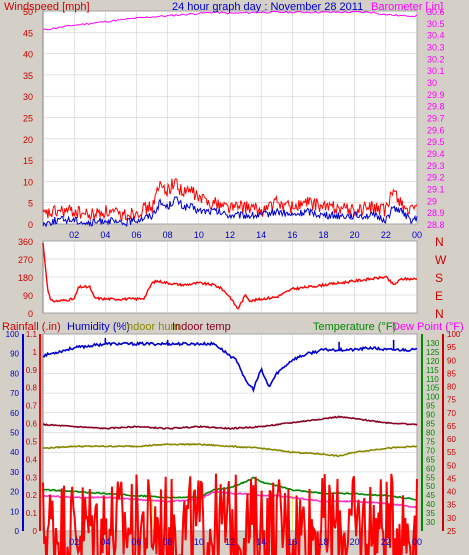 The image size is (469, 555). I want to click on temperature-tick-3: 45, so click(430, 495).